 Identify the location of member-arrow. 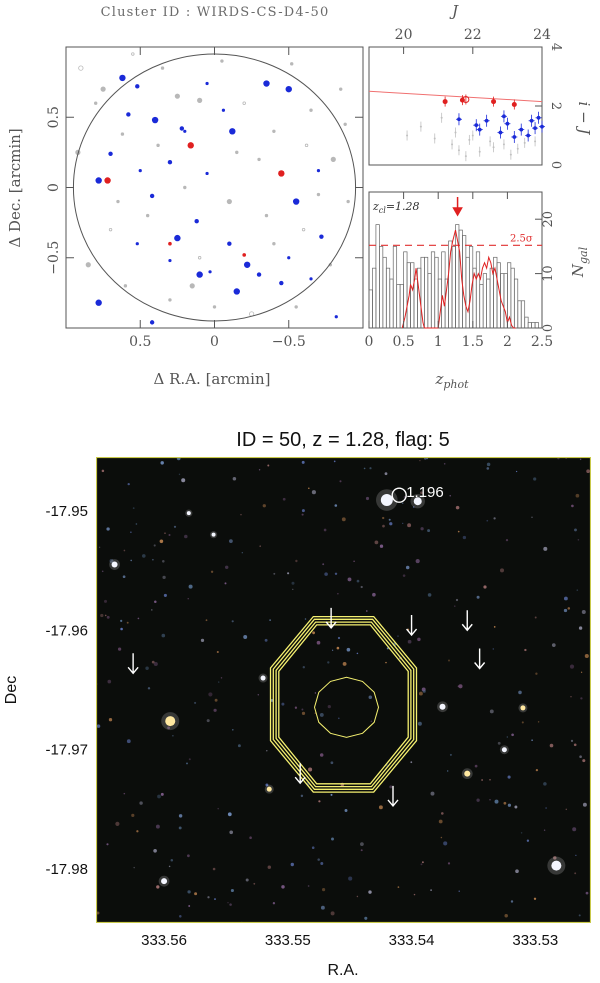
(331, 618).